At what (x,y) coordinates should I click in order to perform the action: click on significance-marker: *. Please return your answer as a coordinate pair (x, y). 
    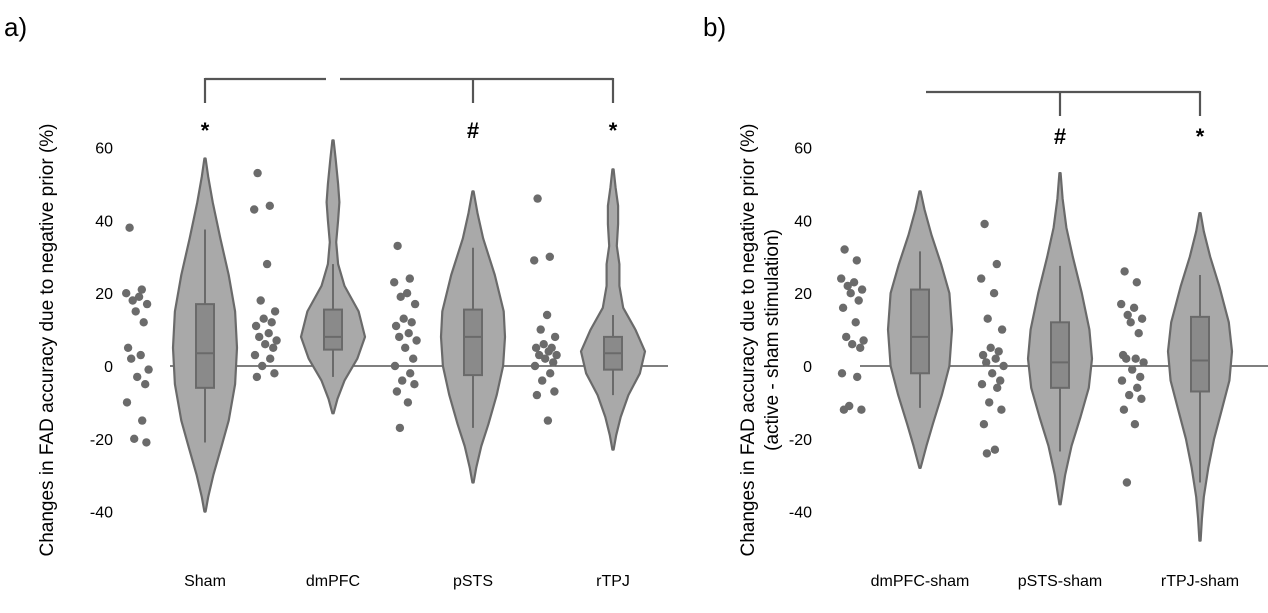
    Looking at the image, I should click on (1200, 136).